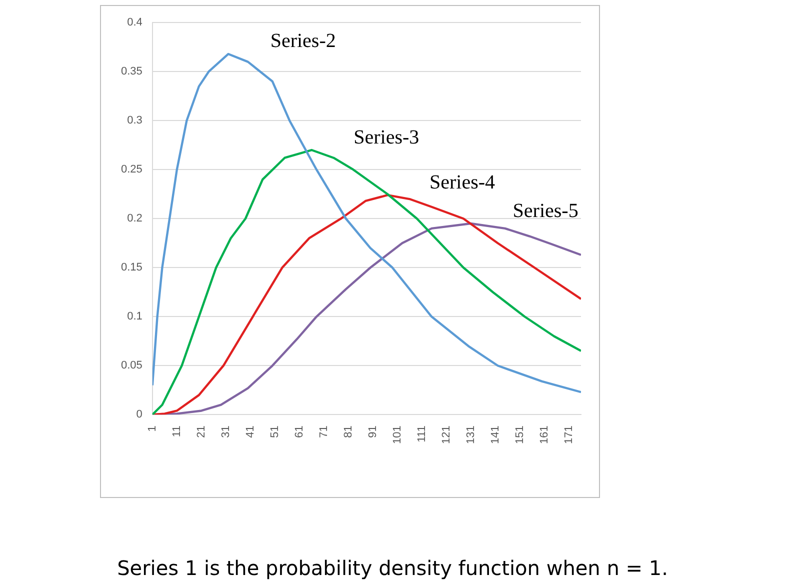 This screenshot has height=588, width=785. Describe the element at coordinates (131, 366) in the screenshot. I see `y-tick-label: 0.05` at that location.